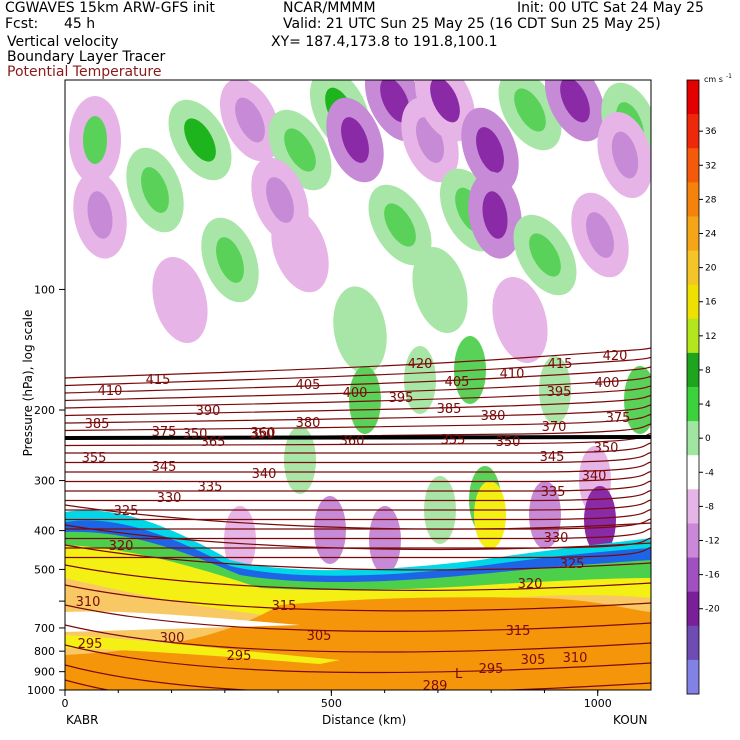  I want to click on x-axis-title: Distance (km), so click(364, 720).